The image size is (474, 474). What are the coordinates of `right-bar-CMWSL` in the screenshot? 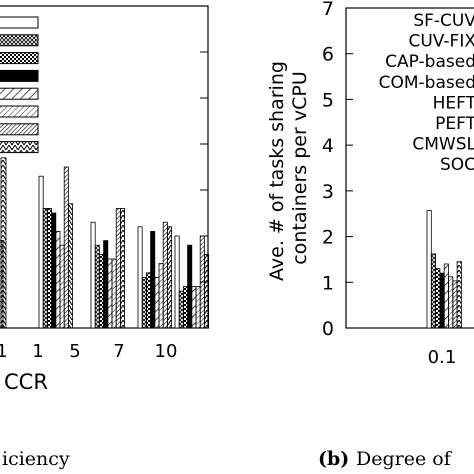 It's located at (455, 304).